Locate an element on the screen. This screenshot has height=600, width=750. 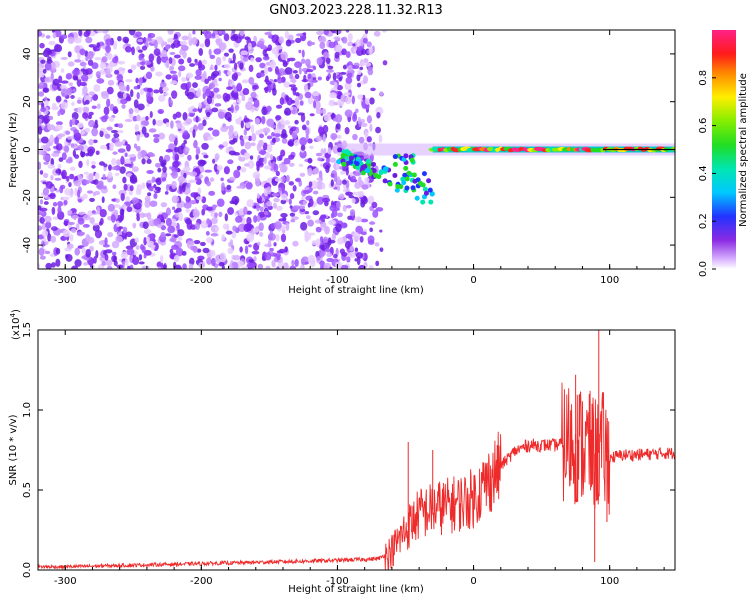
colorbar-tick-label: 0.8 is located at coordinates (703, 78).